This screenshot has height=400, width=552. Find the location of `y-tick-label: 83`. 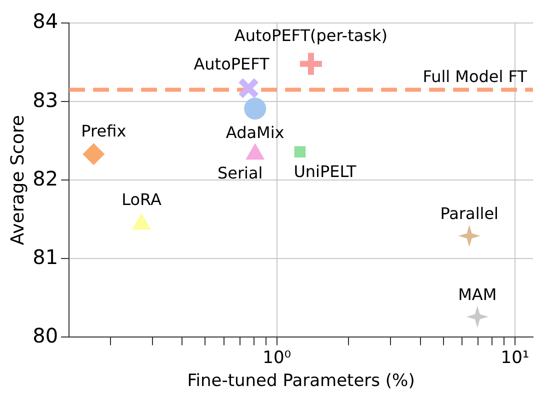

y-tick-label: 83 is located at coordinates (45, 100).